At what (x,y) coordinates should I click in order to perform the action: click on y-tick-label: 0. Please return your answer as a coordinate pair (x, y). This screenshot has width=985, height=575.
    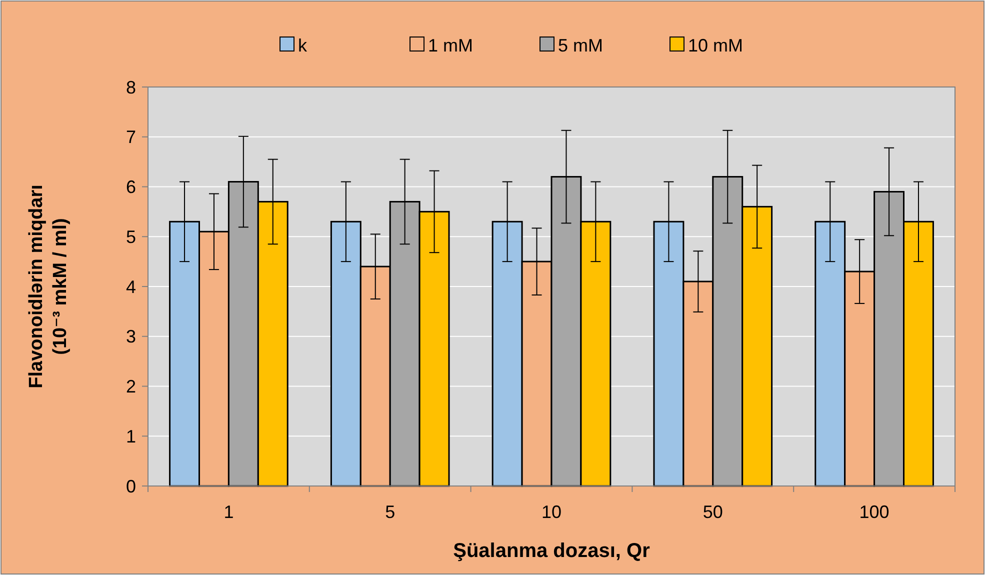
    Looking at the image, I should click on (131, 486).